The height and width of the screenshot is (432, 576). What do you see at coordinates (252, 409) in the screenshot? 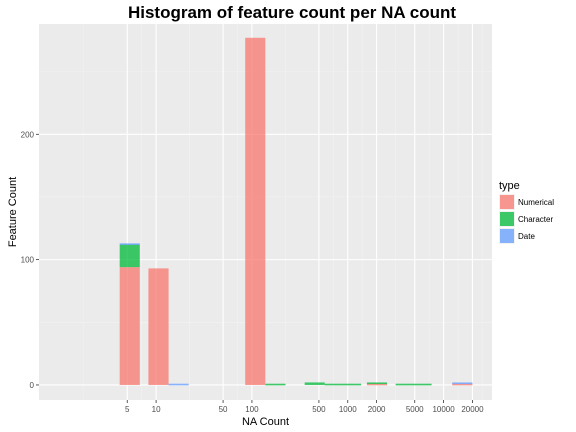
I see `x-tick-label: 100` at bounding box center [252, 409].